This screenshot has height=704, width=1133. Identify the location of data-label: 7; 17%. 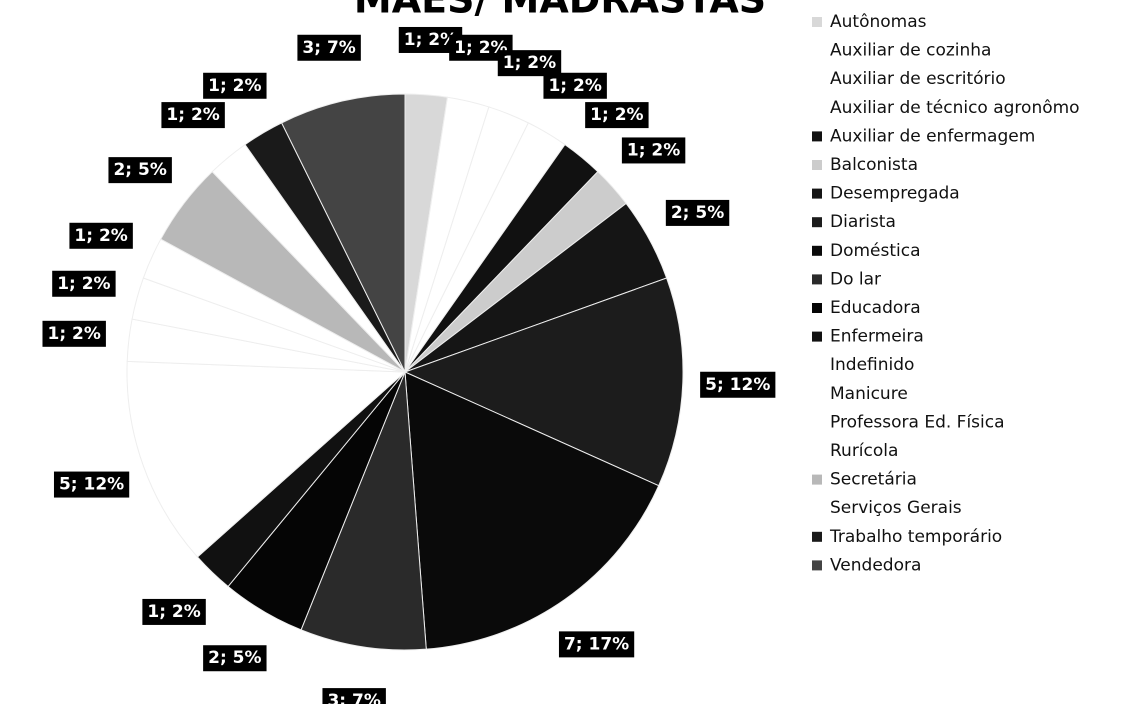
(596, 644).